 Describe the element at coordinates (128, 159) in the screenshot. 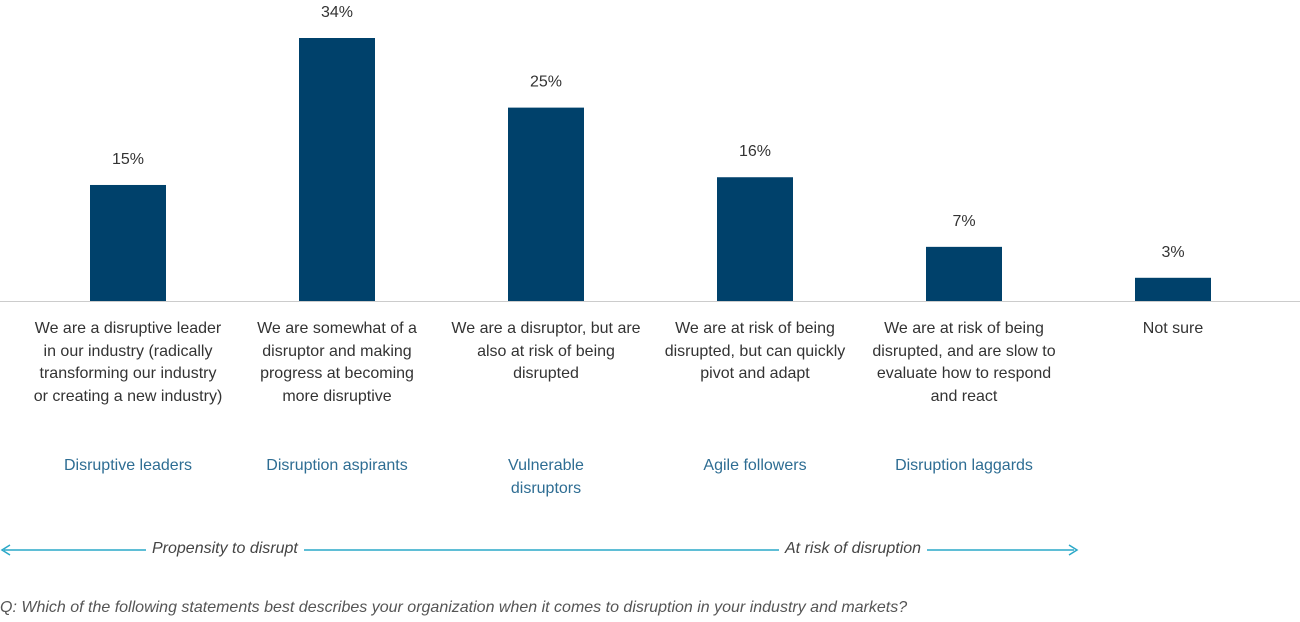

I see `value-label-1: 15%` at that location.